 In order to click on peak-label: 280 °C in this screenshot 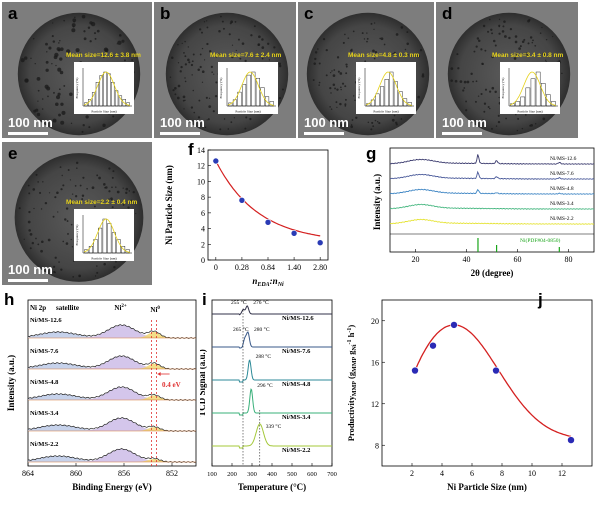, I will do `click(262, 329)`.